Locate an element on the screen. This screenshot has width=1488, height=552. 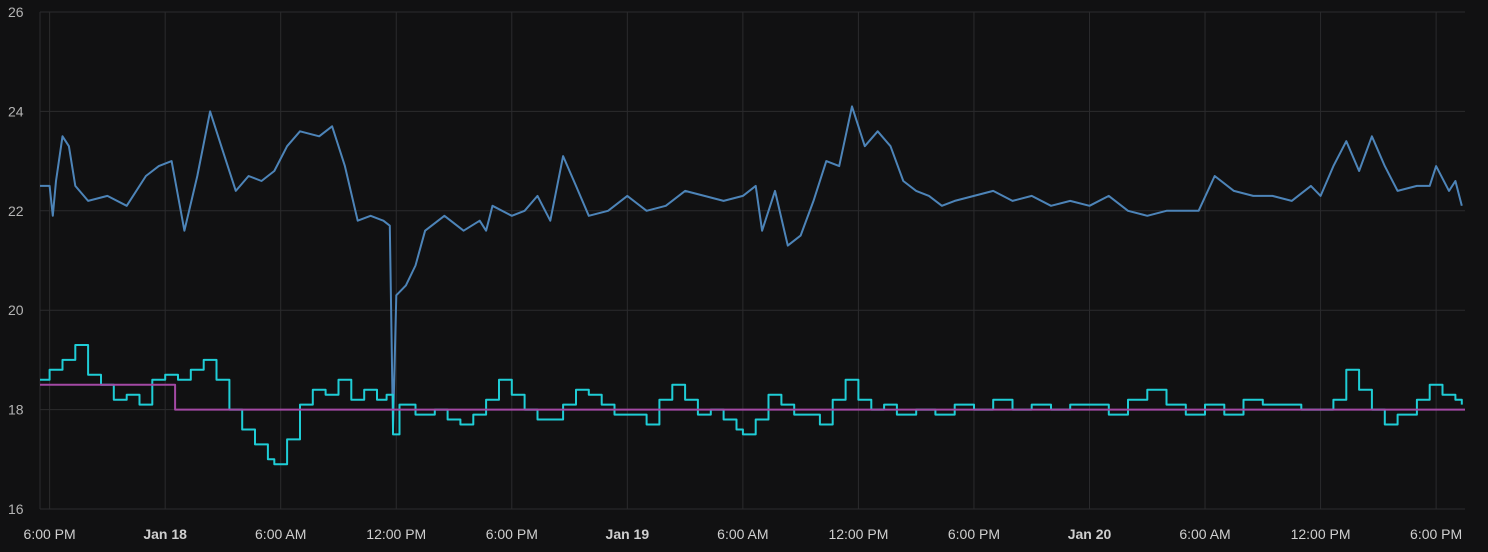
y-tick-label: 24 is located at coordinates (16, 111).